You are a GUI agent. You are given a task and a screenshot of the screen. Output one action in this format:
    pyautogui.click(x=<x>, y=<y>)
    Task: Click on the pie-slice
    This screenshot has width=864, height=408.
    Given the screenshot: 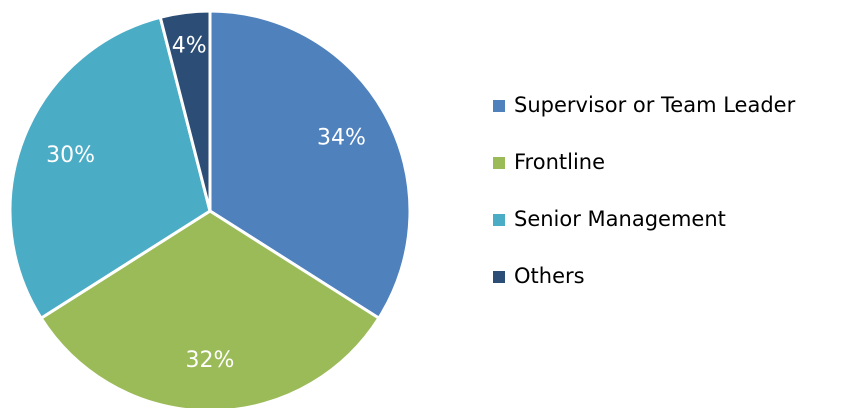 What is the action you would take?
    pyautogui.click(x=185, y=110)
    